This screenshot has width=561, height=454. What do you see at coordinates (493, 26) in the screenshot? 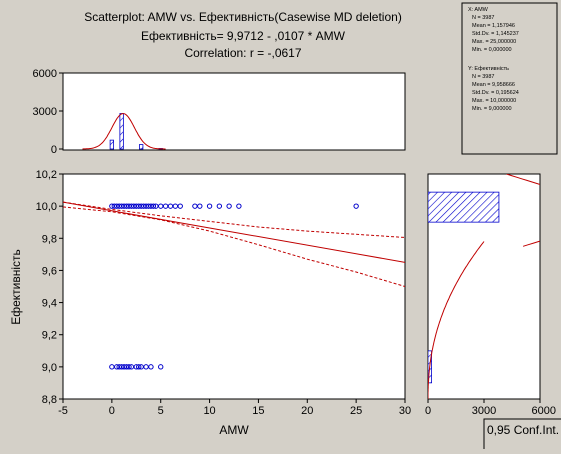
I see `stats-value-line: Mean = 1,157946` at bounding box center [493, 26].